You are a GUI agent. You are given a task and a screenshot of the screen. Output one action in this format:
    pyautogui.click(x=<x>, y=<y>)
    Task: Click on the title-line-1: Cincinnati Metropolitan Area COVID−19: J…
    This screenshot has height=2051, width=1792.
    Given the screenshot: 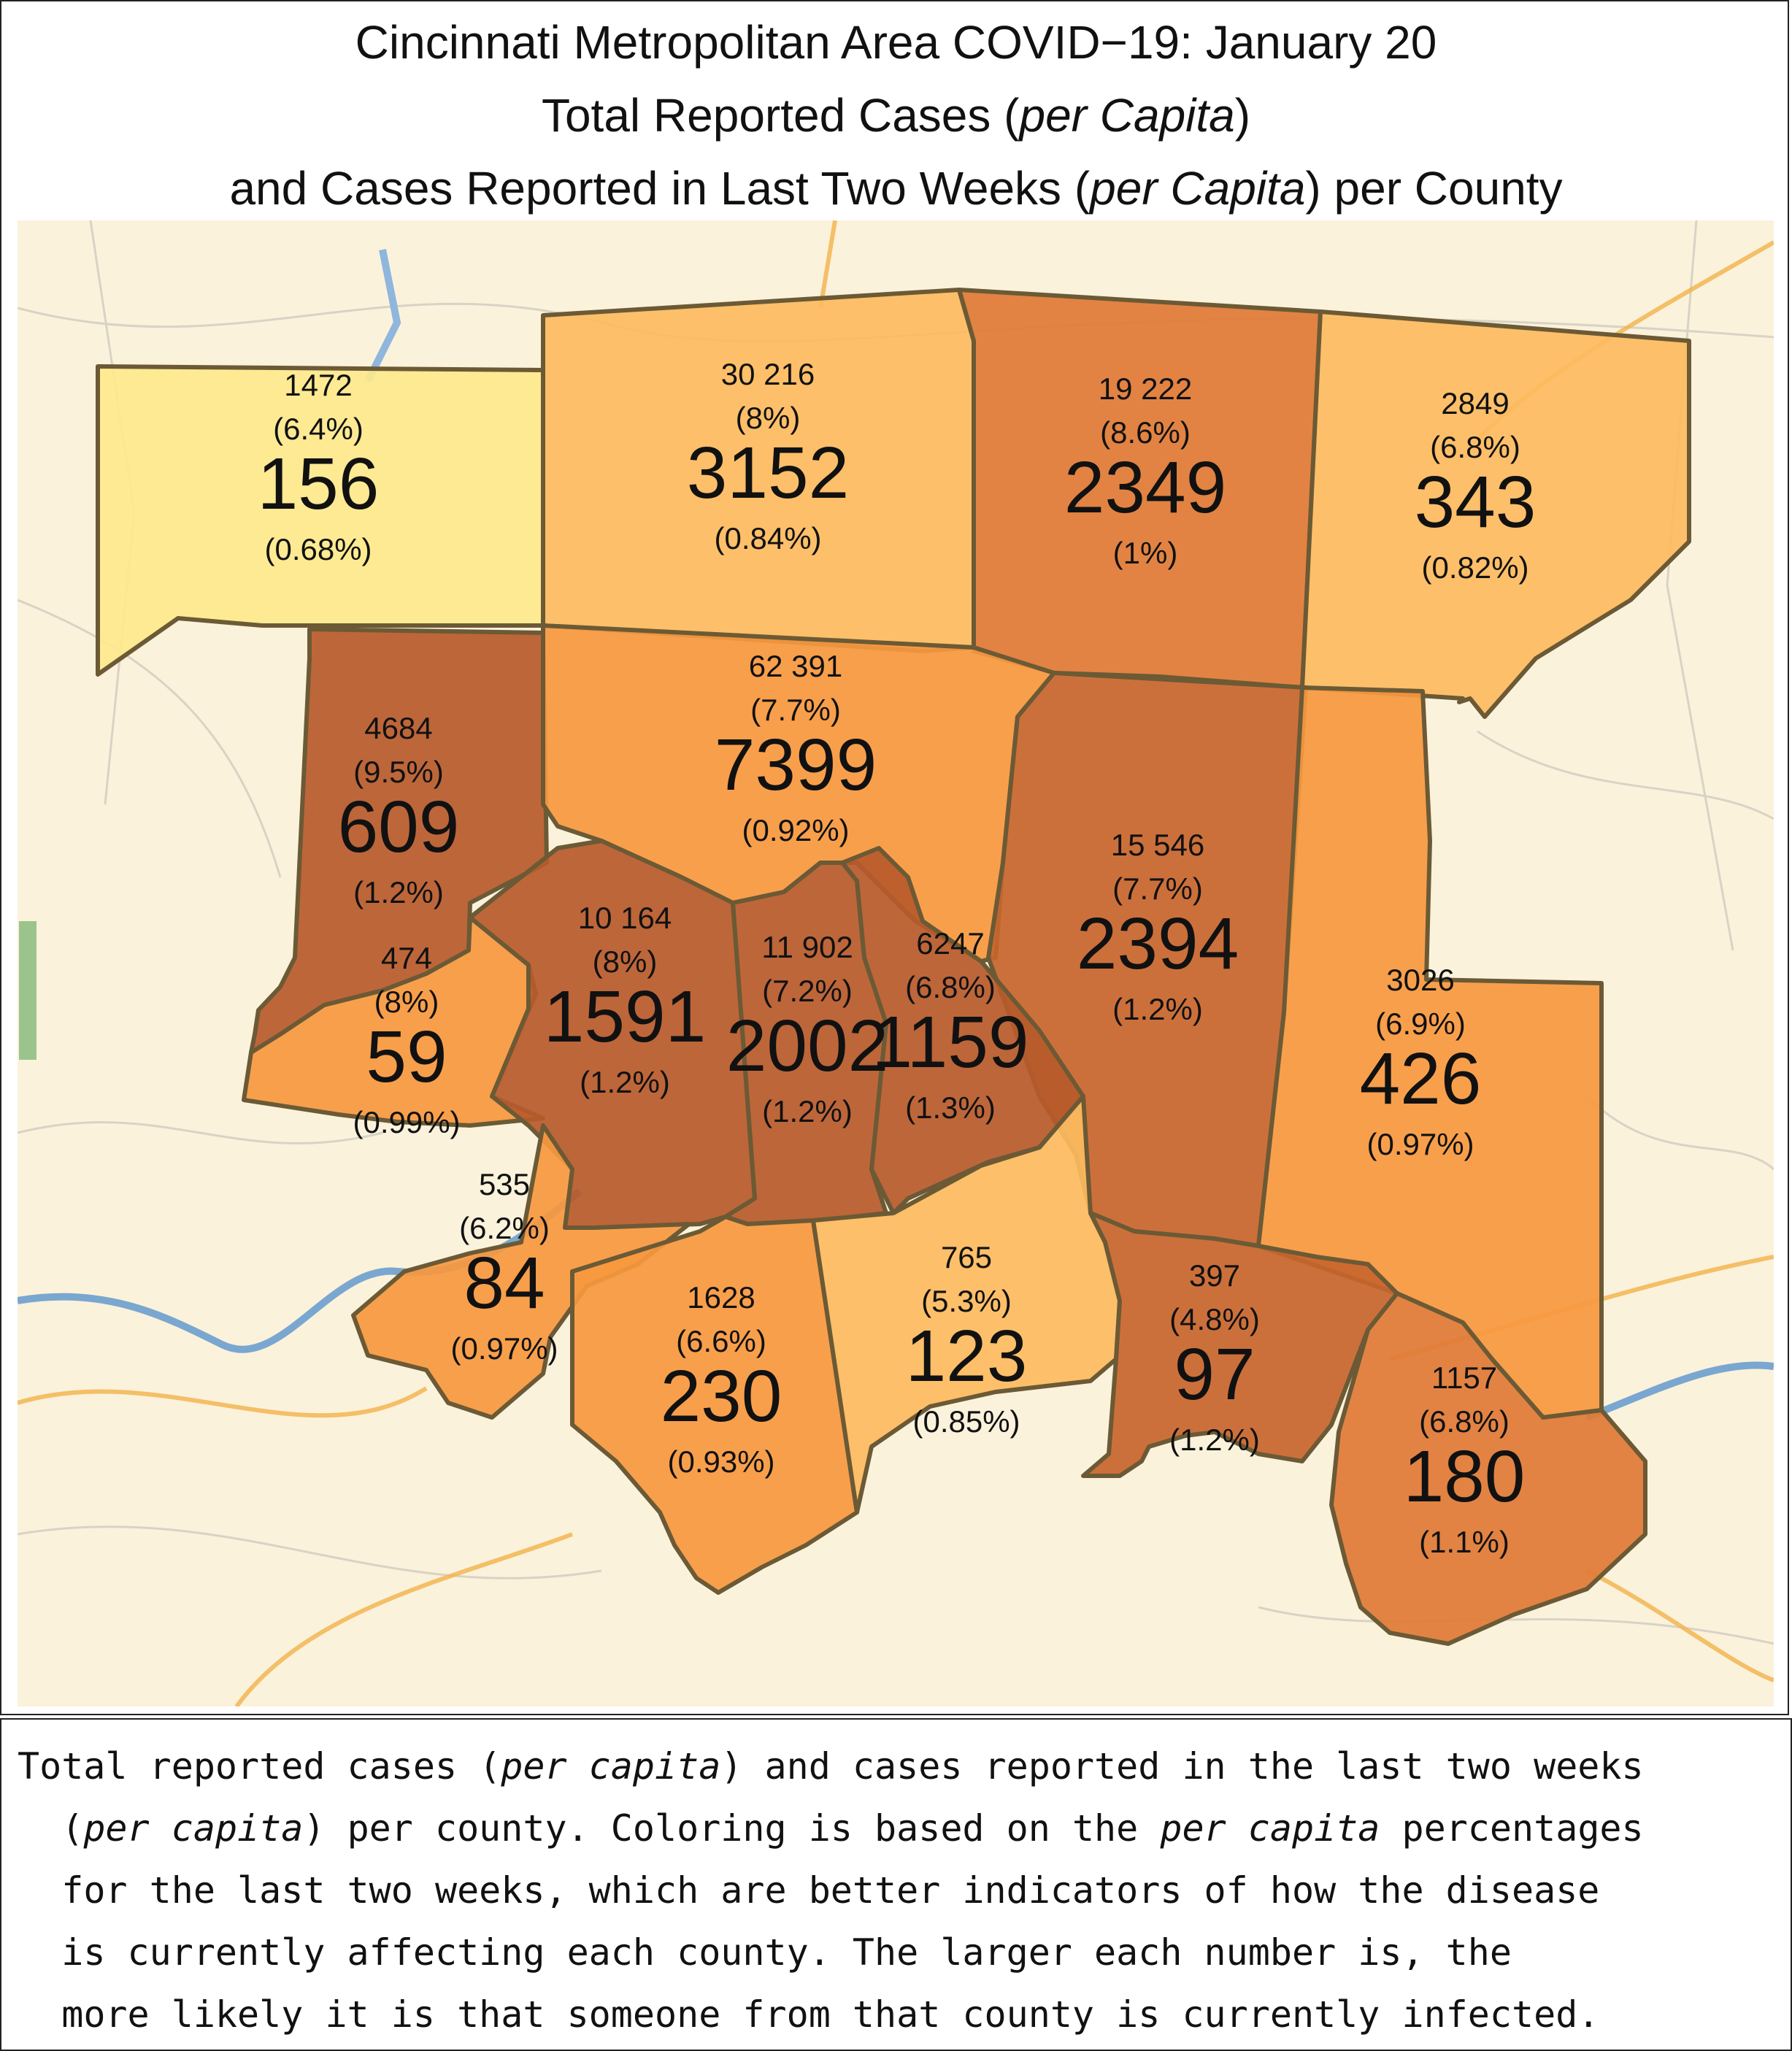 What is the action you would take?
    pyautogui.click(x=896, y=42)
    